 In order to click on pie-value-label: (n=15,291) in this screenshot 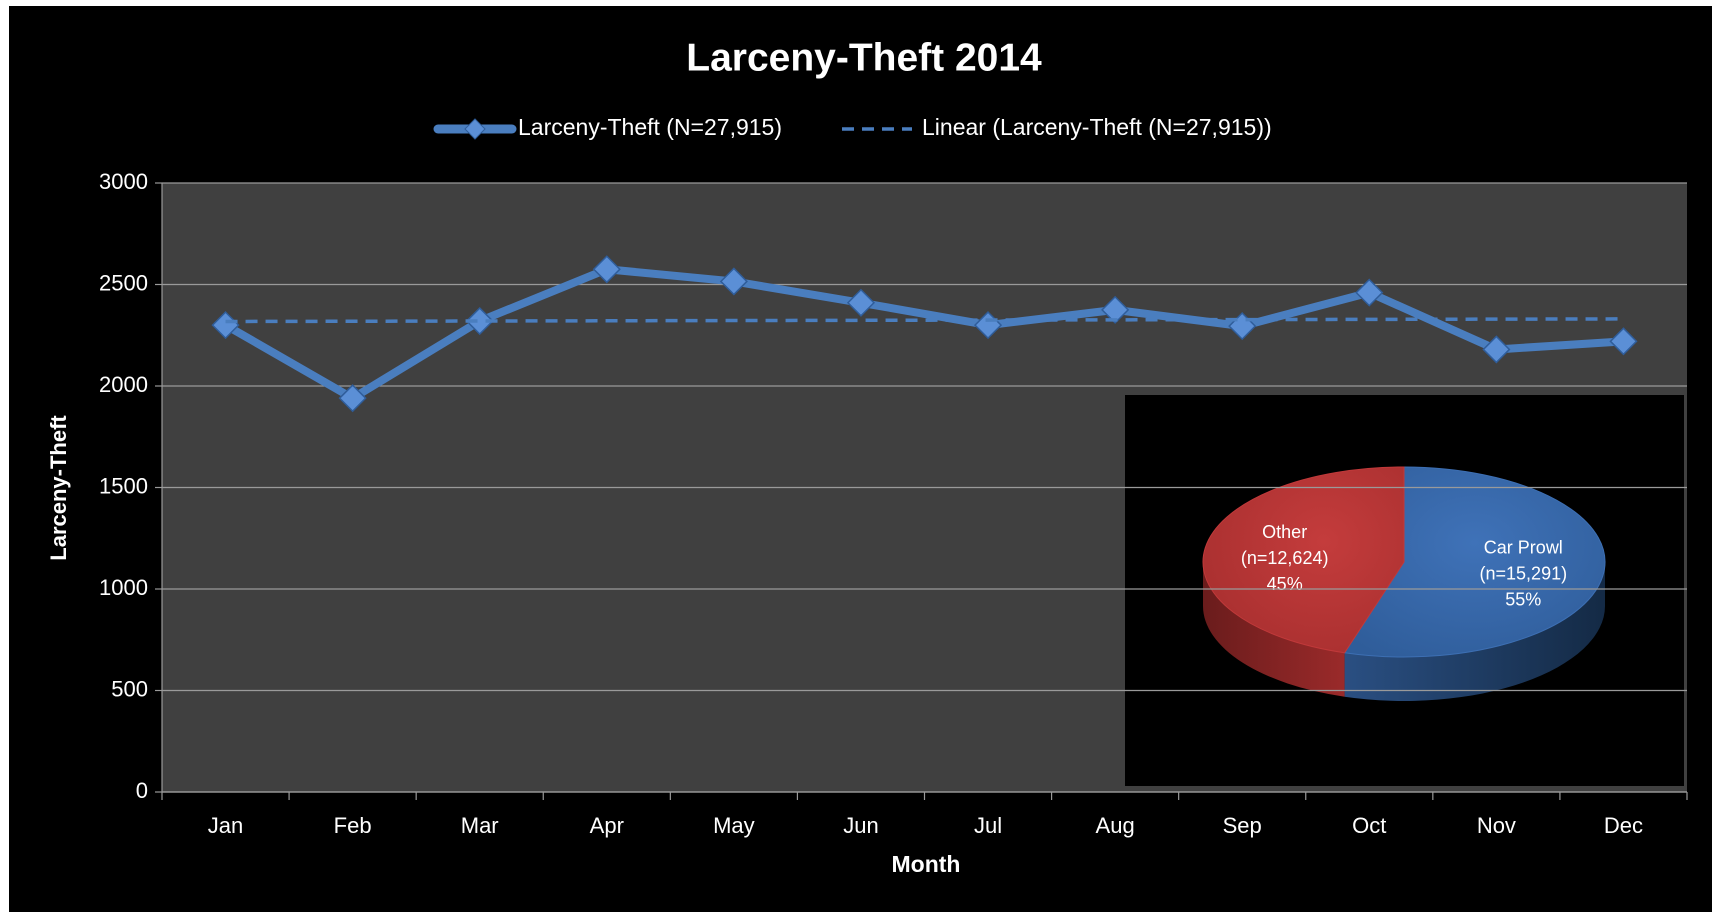, I will do `click(1524, 574)`.